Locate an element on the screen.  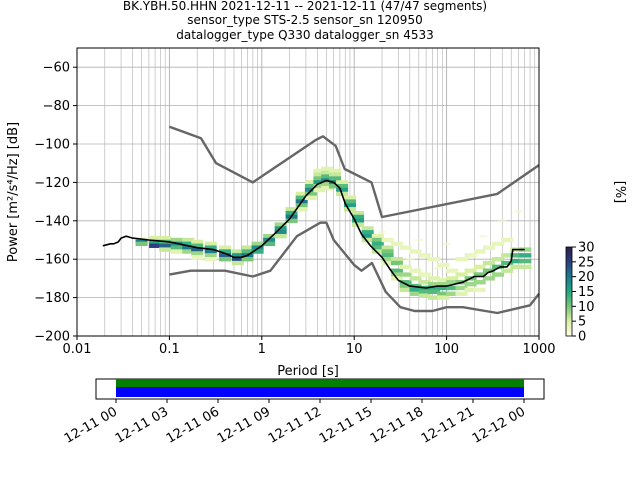
timeline-tick-label: 12-11 09 is located at coordinates (244, 425).